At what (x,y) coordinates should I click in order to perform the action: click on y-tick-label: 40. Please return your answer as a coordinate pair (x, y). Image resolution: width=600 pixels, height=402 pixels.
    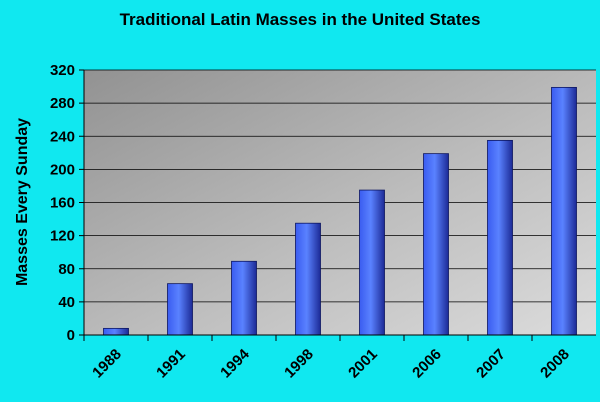
    Looking at the image, I should click on (66, 302).